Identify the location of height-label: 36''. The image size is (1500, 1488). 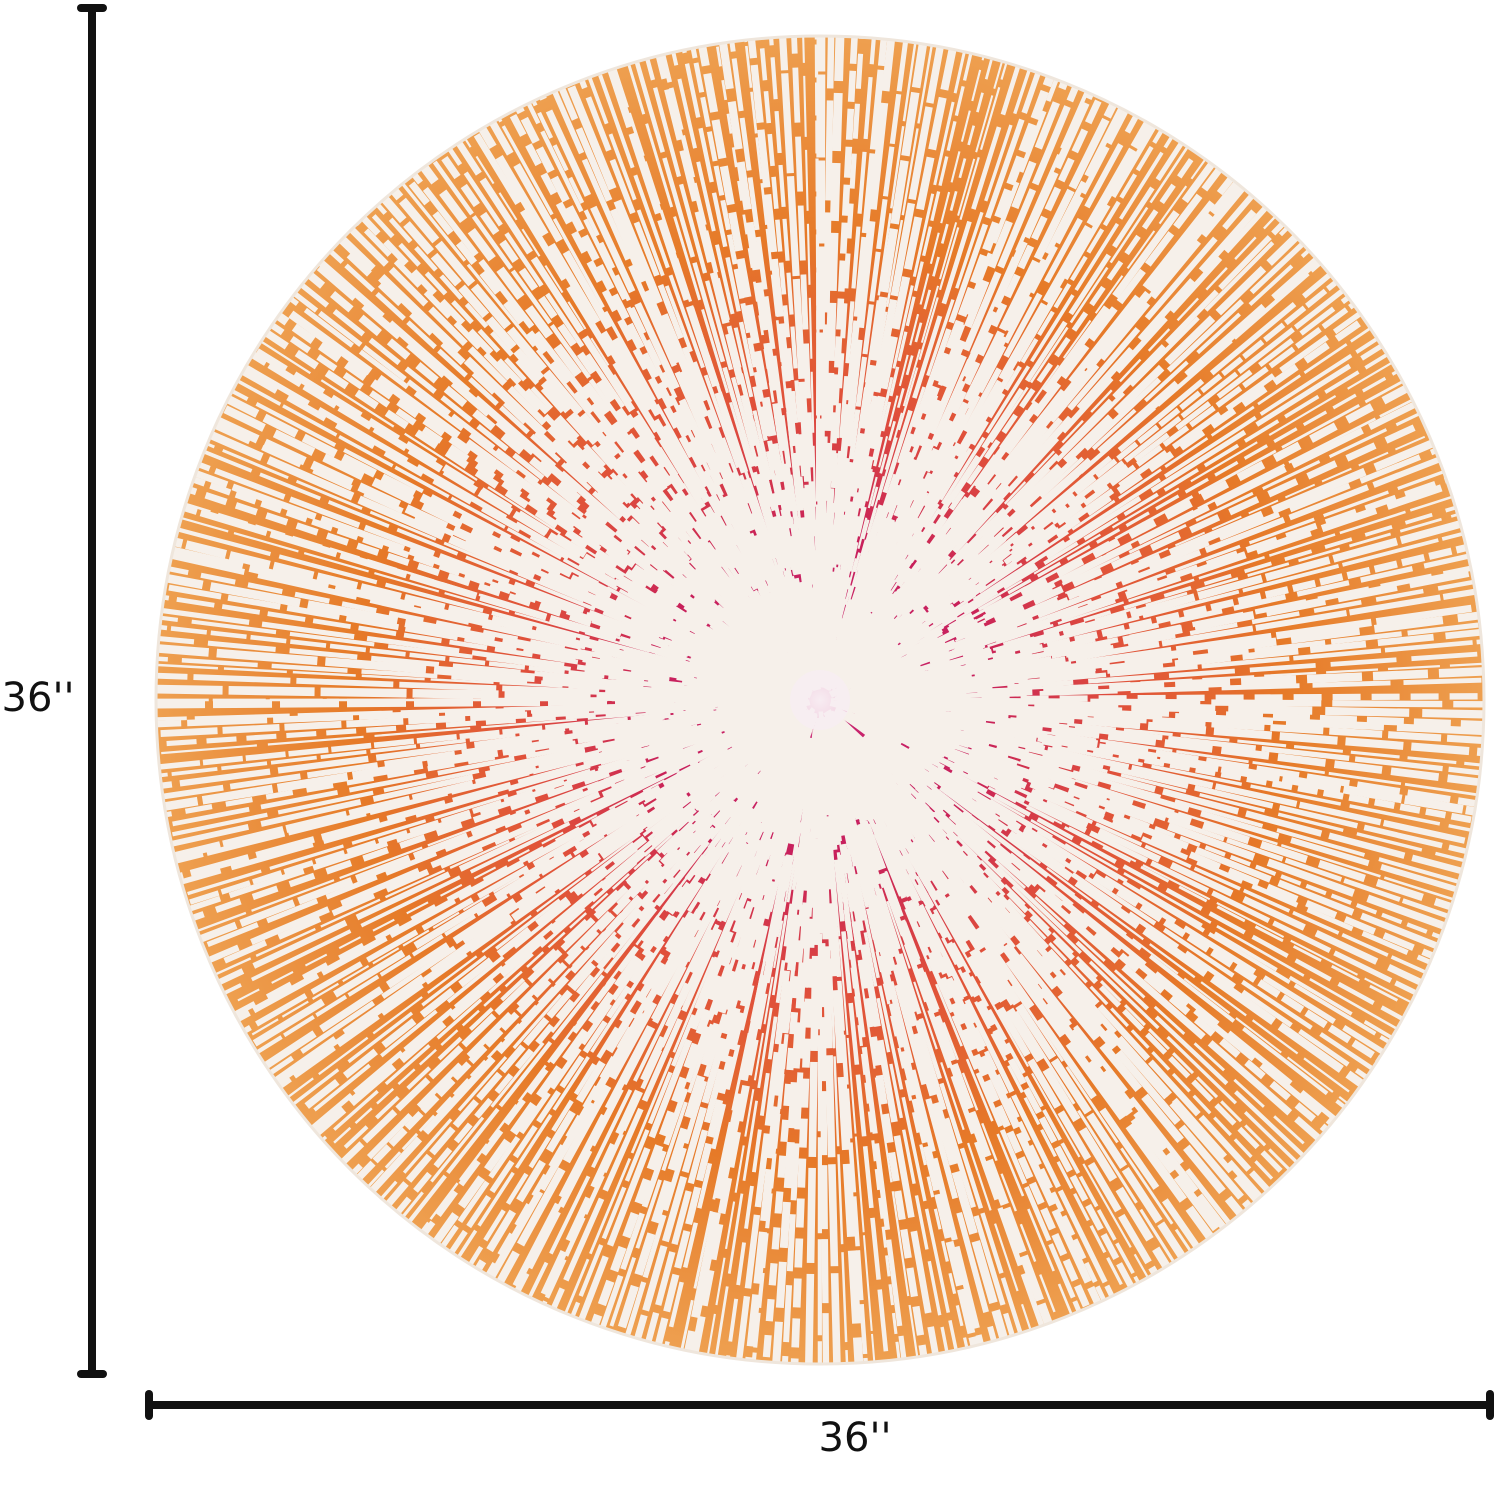
(38, 698).